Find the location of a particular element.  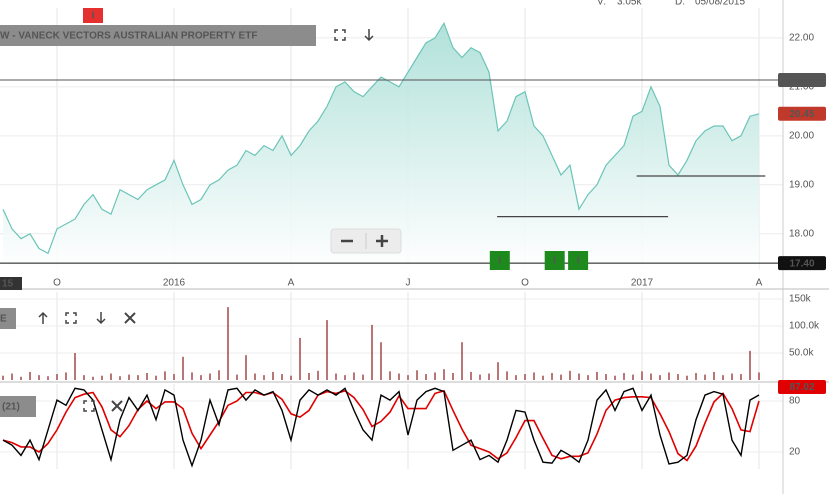

reference-label: 21.14 is located at coordinates (801, 80).